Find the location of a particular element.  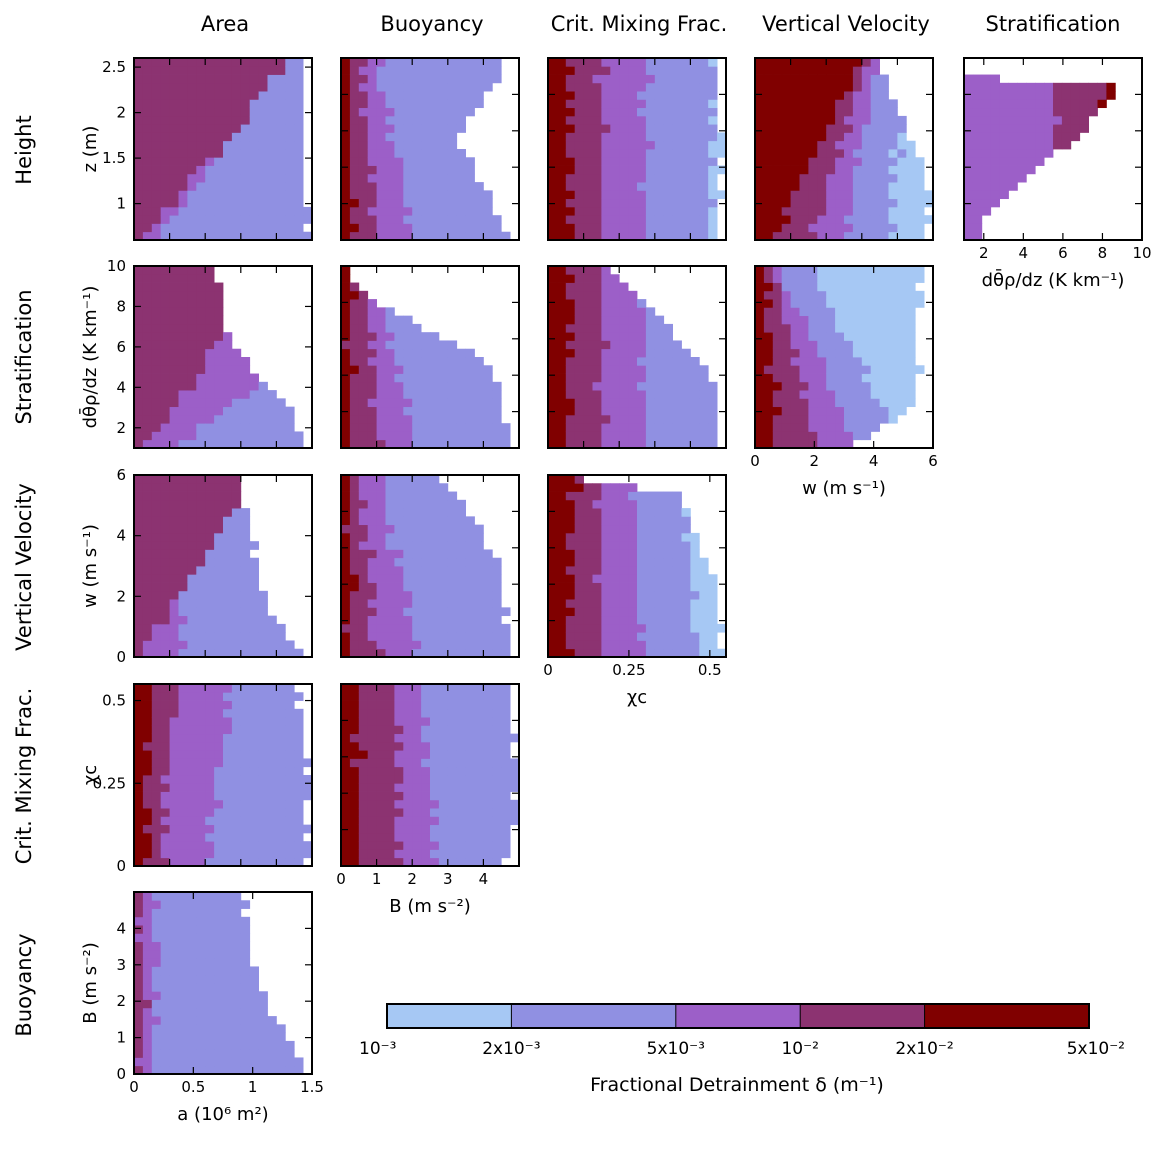

x-tick-label: 6 is located at coordinates (1063, 253).